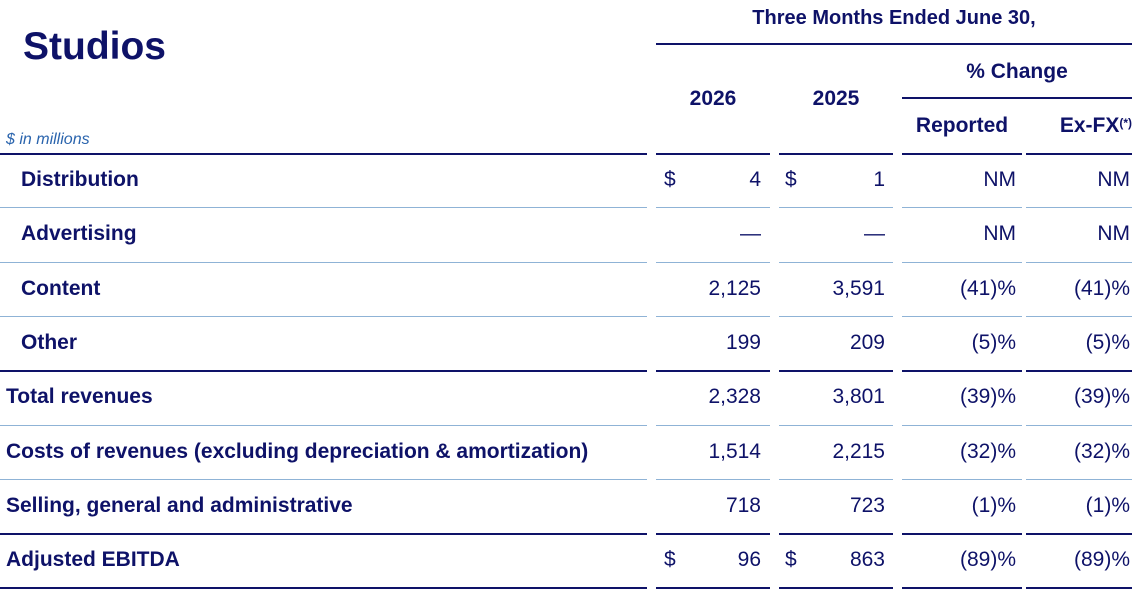 This screenshot has height=594, width=1137. Describe the element at coordinates (1101, 288) in the screenshot. I see `value-exfx-change: (41)%` at that location.